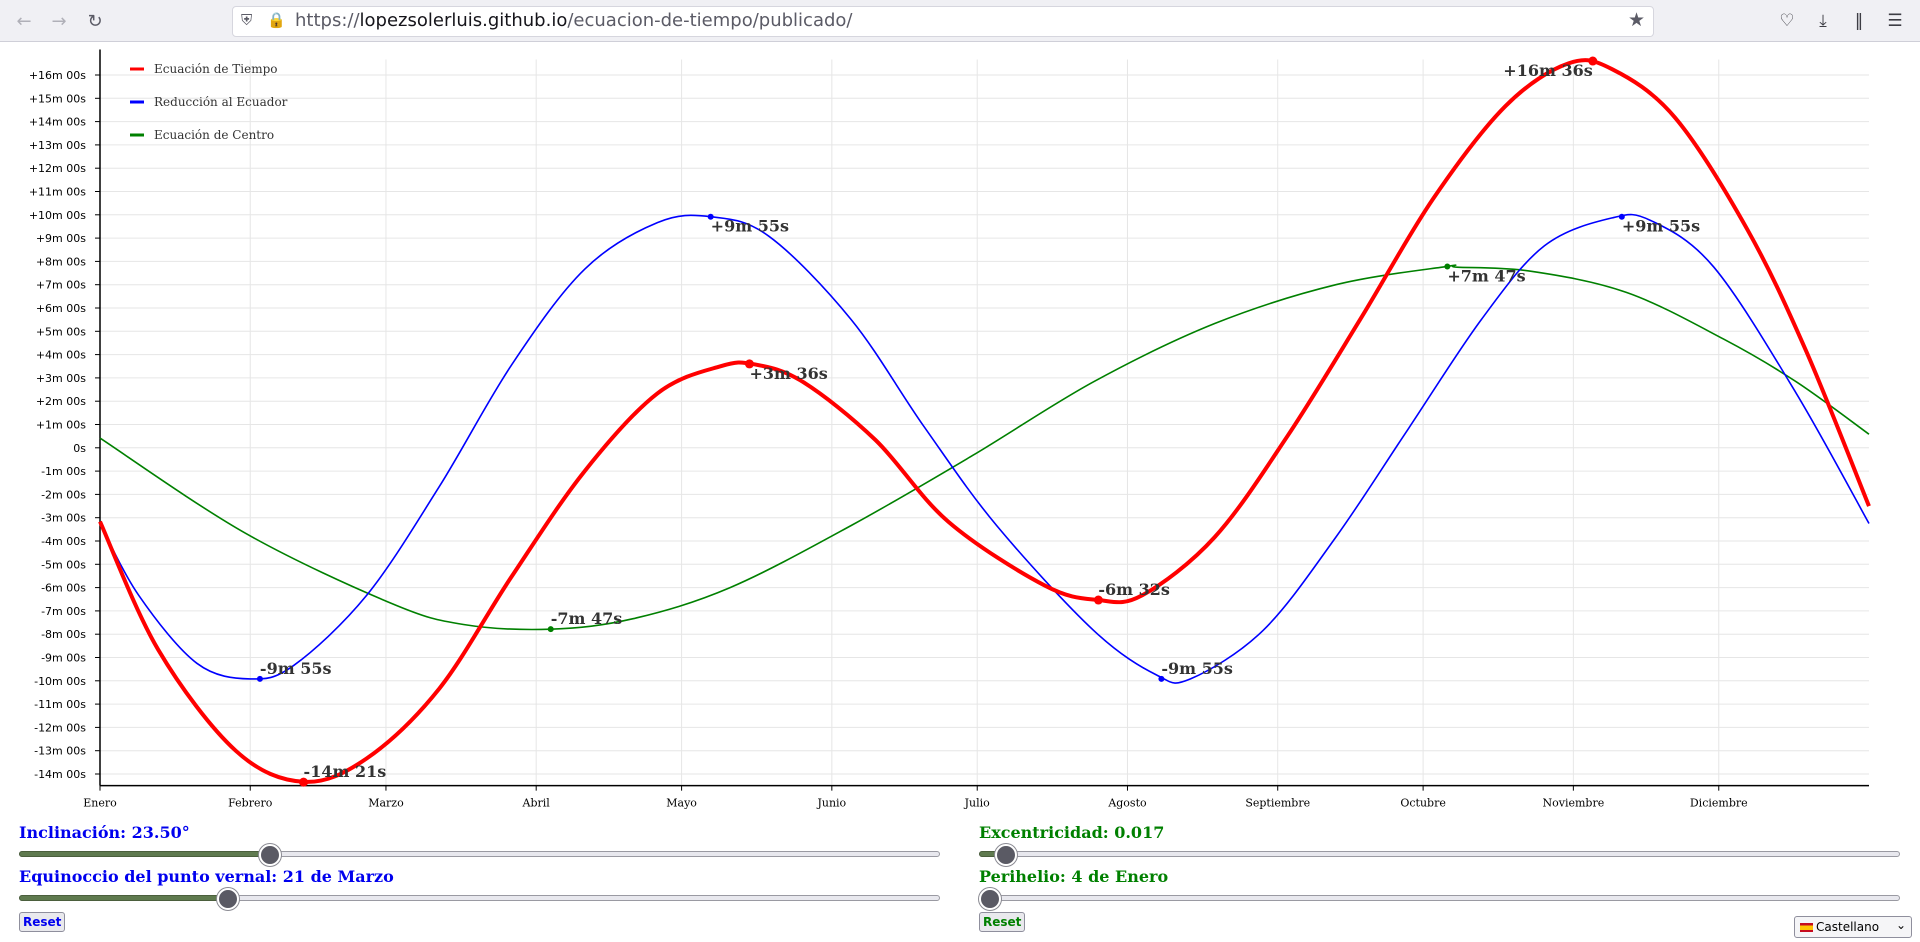 The height and width of the screenshot is (942, 1920). What do you see at coordinates (1002, 922) in the screenshot?
I see `reset-button-eccentricity: Reset` at bounding box center [1002, 922].